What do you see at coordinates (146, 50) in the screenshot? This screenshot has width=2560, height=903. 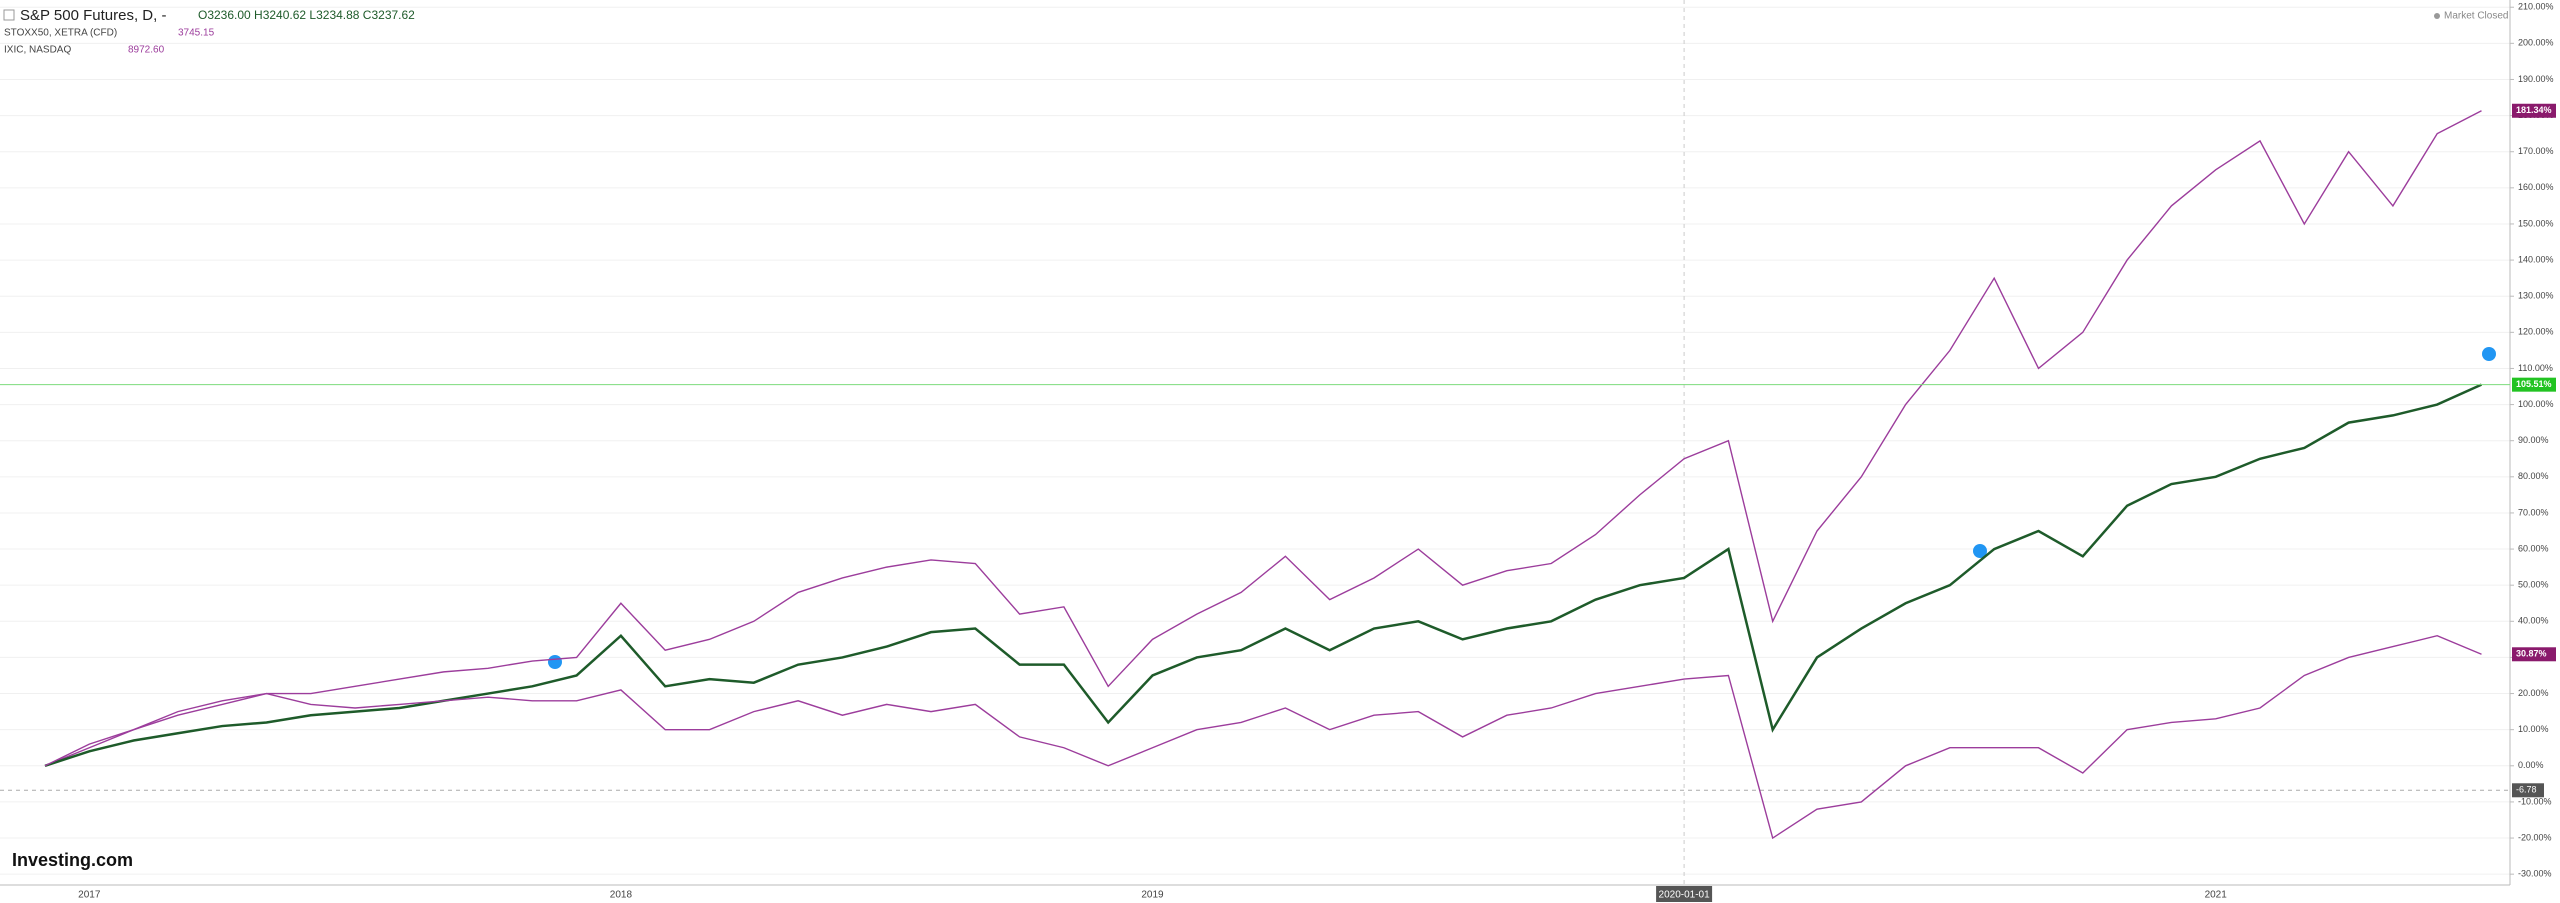 I see `legend-value: 8972.60` at bounding box center [146, 50].